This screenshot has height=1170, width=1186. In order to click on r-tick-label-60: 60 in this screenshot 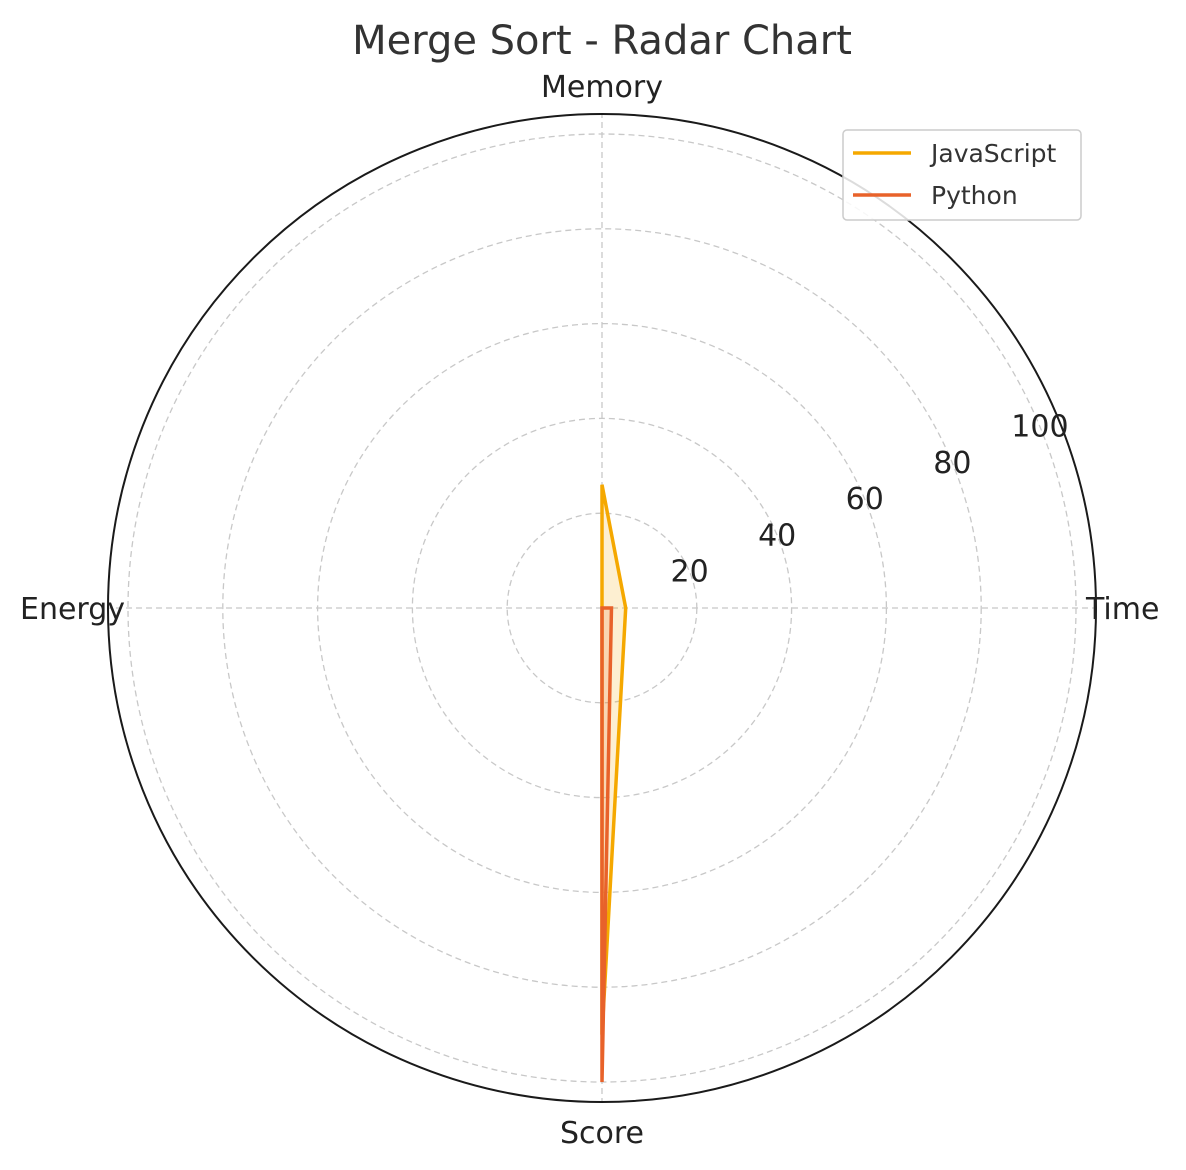, I will do `click(865, 499)`.